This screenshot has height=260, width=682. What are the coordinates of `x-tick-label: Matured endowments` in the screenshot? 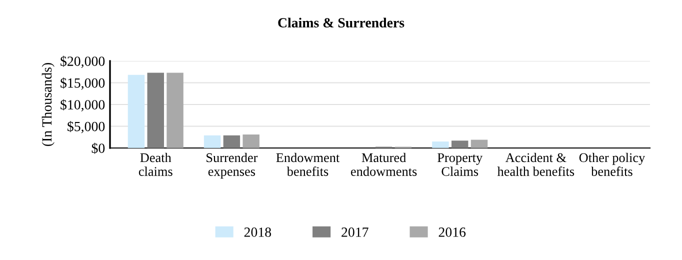 It's located at (383, 164).